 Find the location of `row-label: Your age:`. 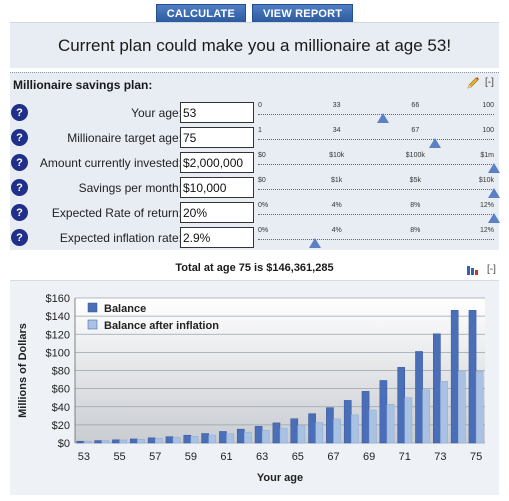

row-label: Your age: is located at coordinates (156, 113).